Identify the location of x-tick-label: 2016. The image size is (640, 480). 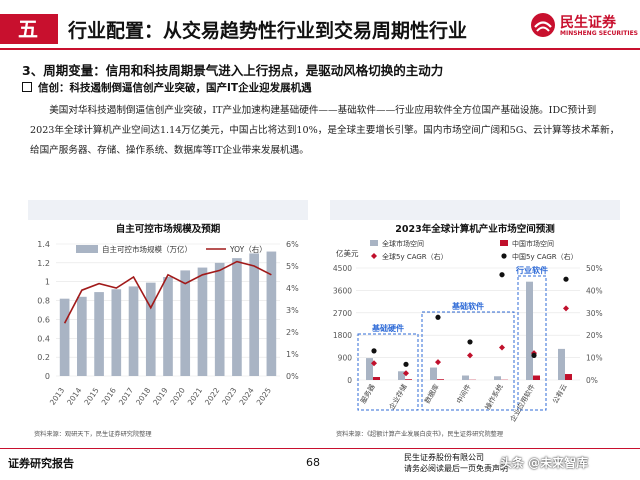
(109, 396).